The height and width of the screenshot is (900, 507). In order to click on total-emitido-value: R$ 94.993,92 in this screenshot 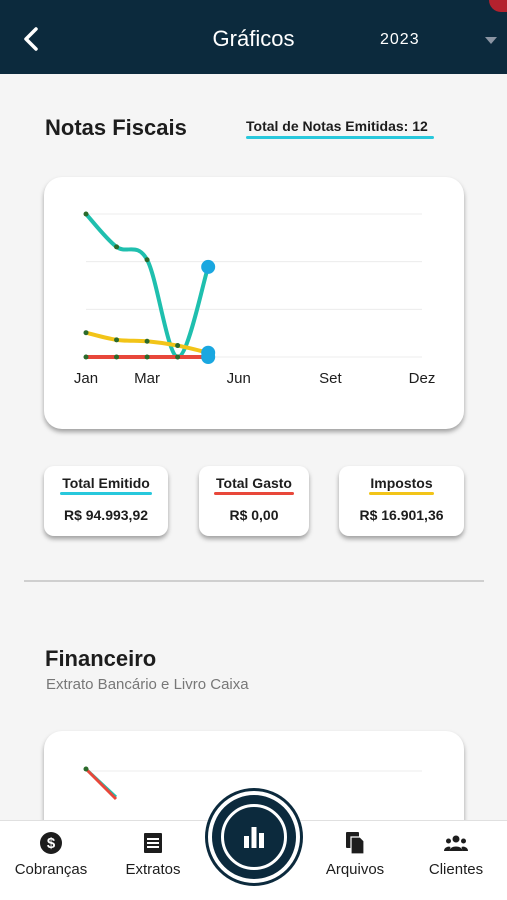, I will do `click(106, 515)`.